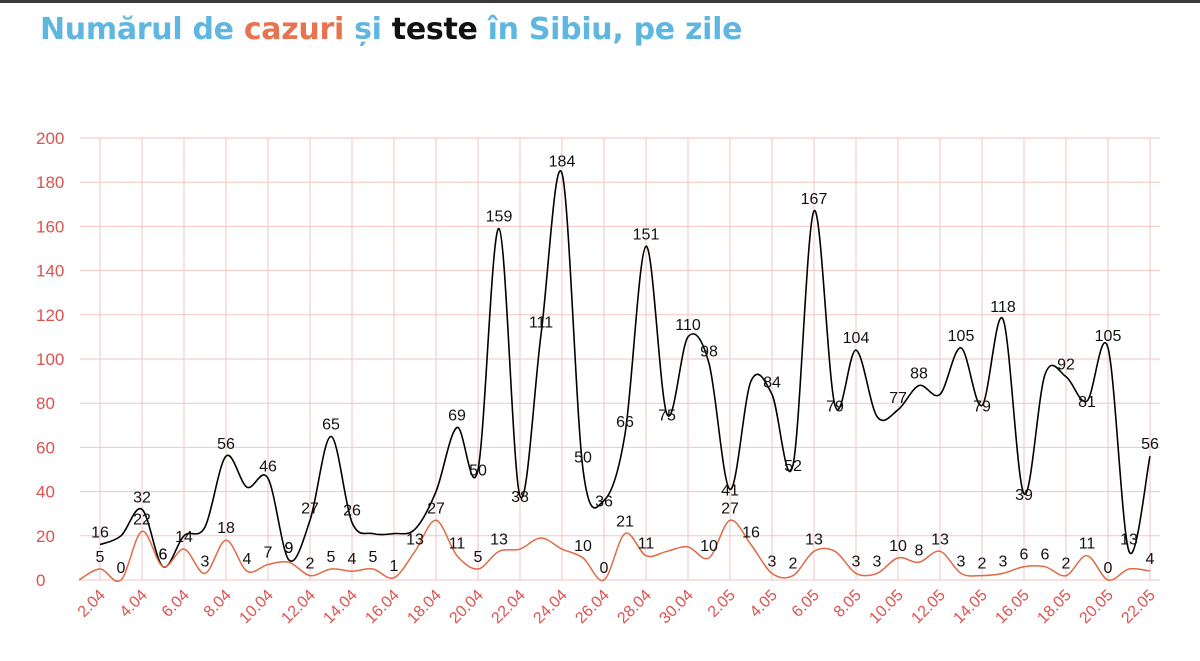 This screenshot has height=661, width=1200. Describe the element at coordinates (1087, 402) in the screenshot. I see `tests-data-label: 81` at that location.